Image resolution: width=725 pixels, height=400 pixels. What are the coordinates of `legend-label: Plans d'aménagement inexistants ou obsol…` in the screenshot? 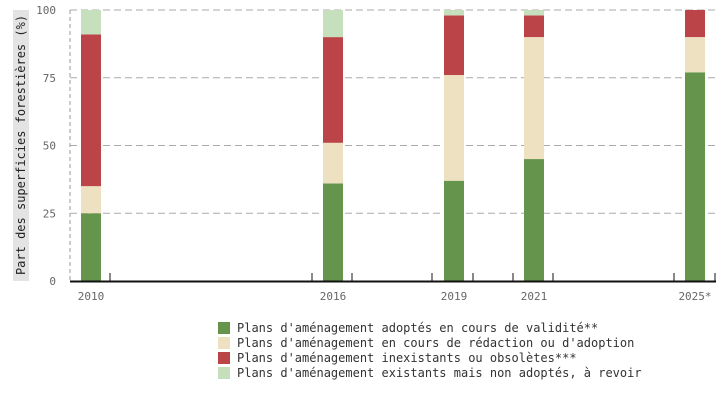 It's located at (407, 357).